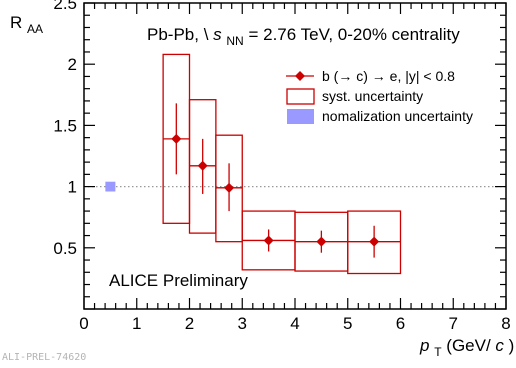 The width and height of the screenshot is (516, 368). What do you see at coordinates (372, 96) in the screenshot?
I see `legend-syst-label: syst. uncertainty` at bounding box center [372, 96].